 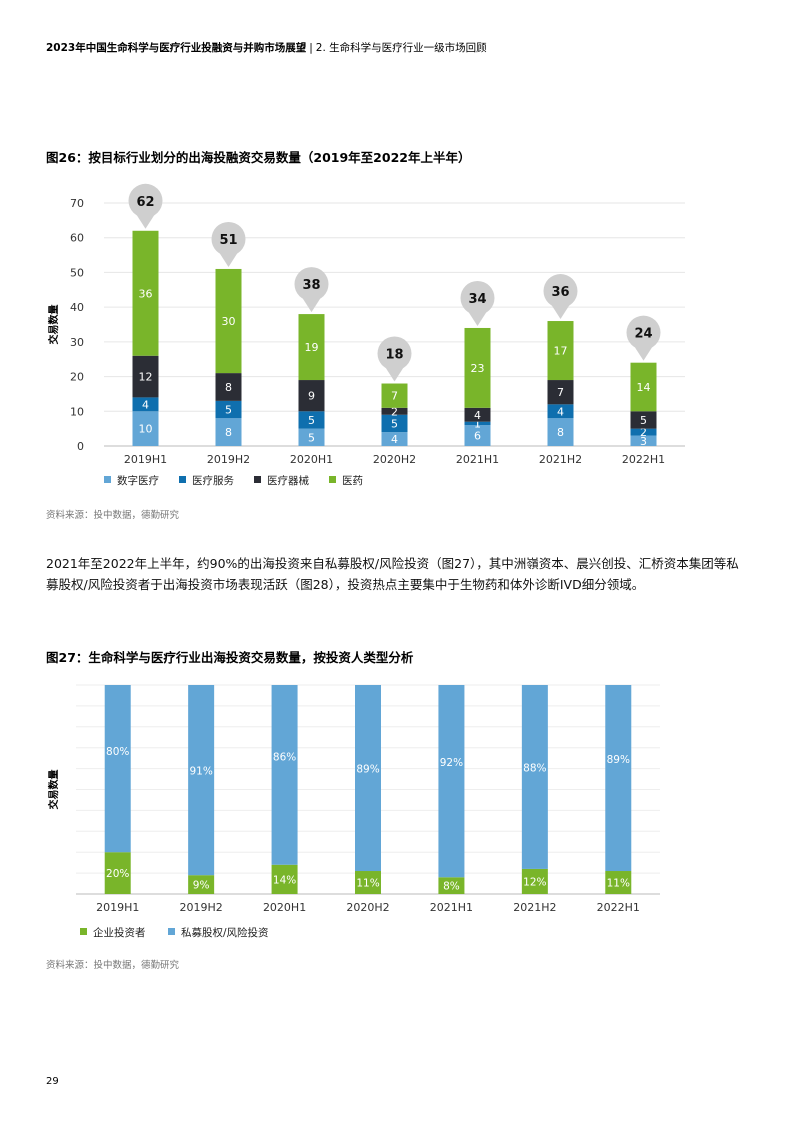 I want to click on legend-swatch-企业投资者, so click(x=83, y=931).